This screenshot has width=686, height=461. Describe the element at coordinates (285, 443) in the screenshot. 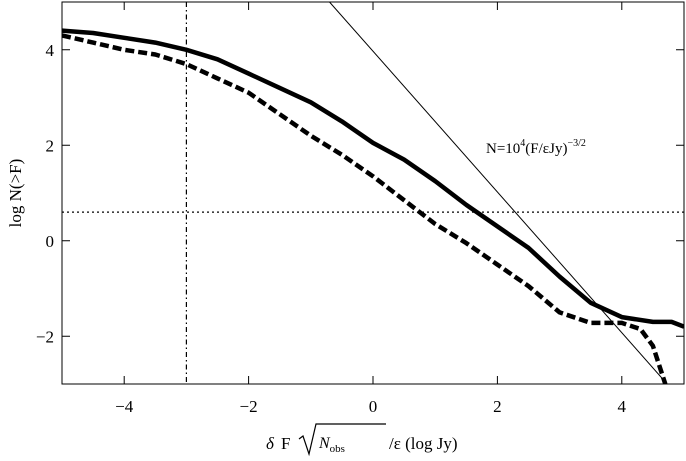

I see `x-title-flux: F` at that location.